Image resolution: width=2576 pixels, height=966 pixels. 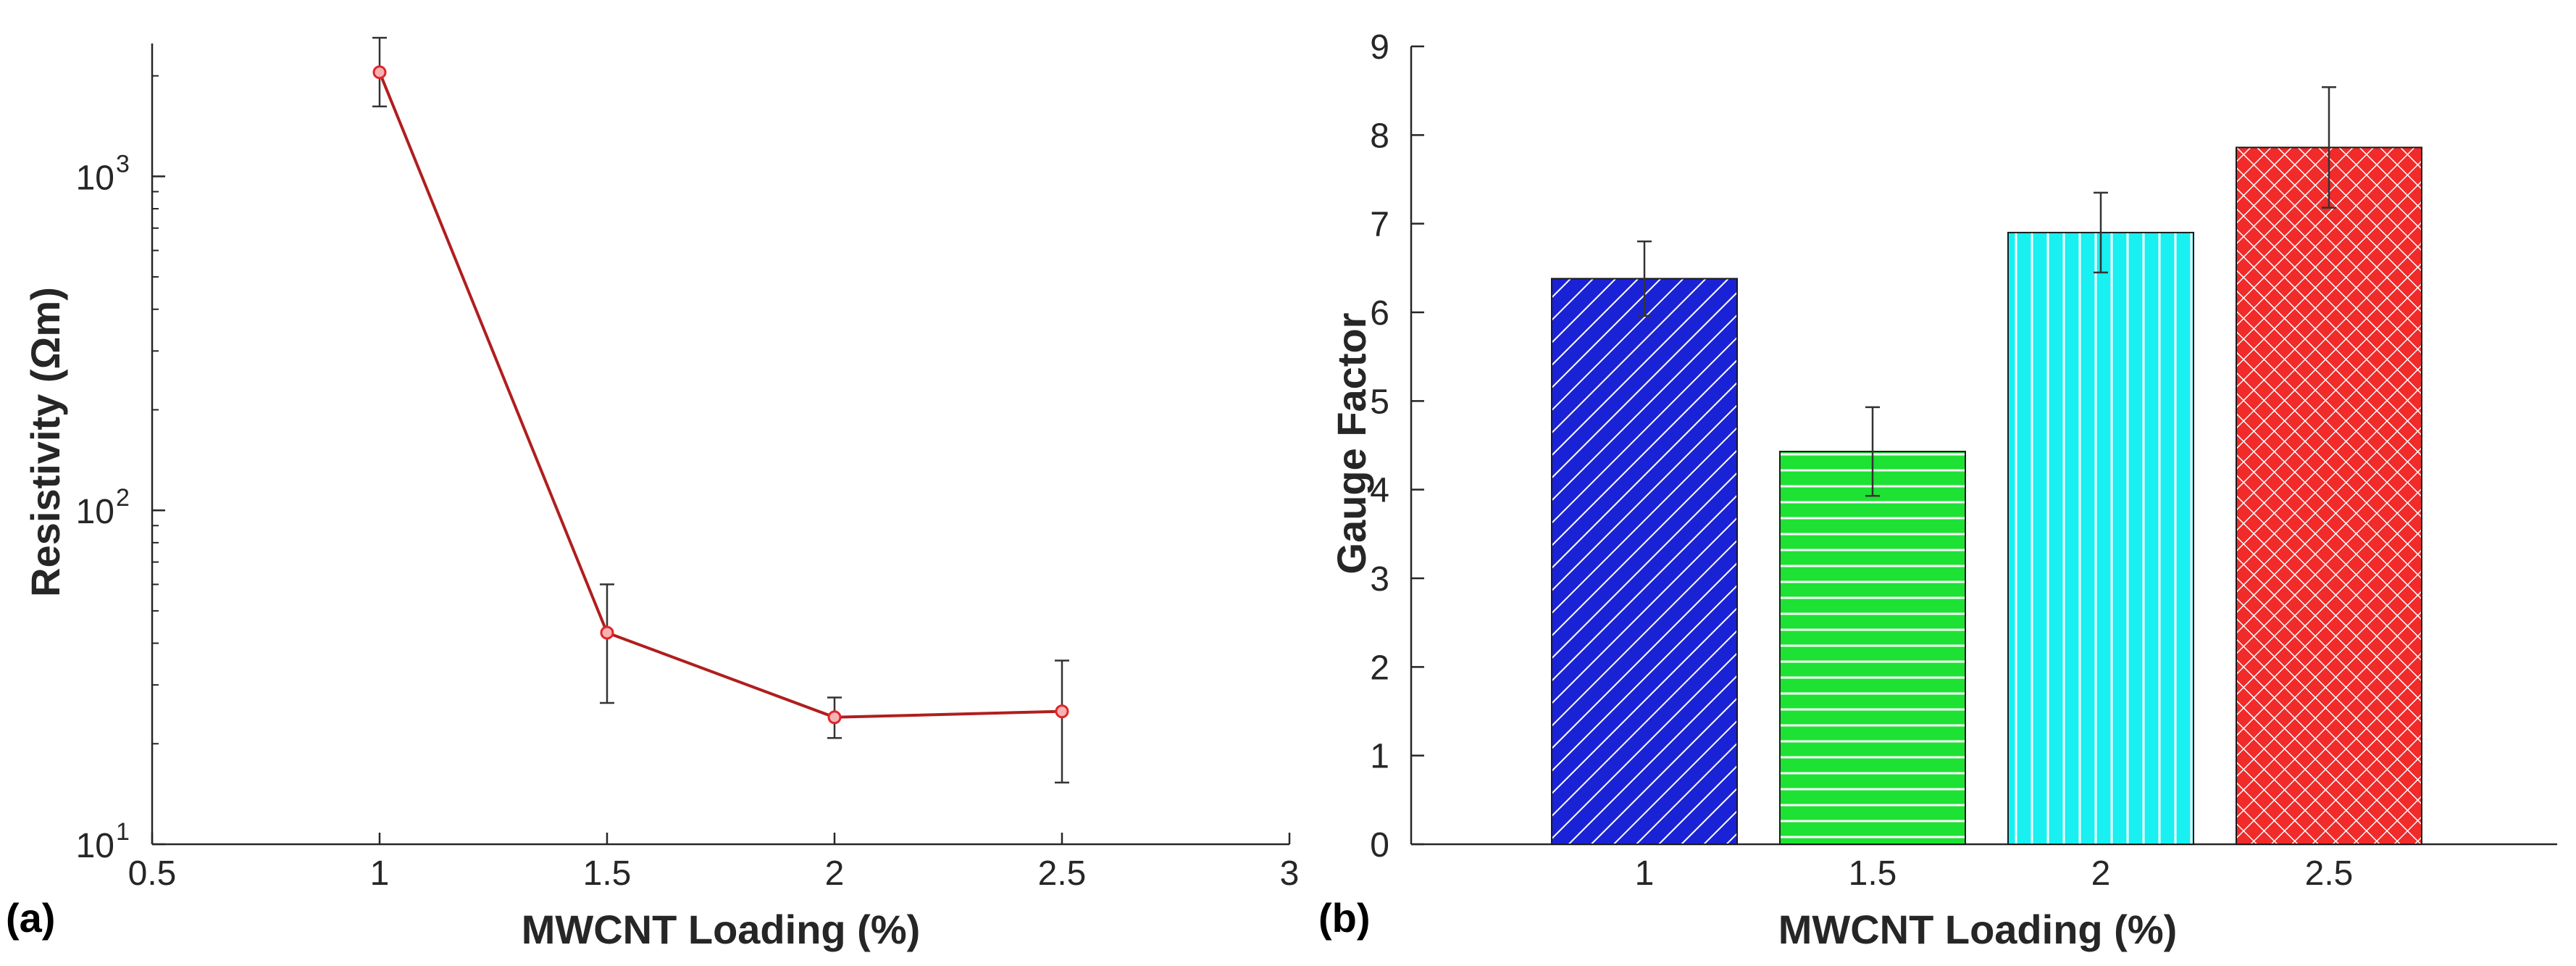 What do you see at coordinates (1379, 136) in the screenshot?
I see `gauge-factor-y-tick-label: 8` at bounding box center [1379, 136].